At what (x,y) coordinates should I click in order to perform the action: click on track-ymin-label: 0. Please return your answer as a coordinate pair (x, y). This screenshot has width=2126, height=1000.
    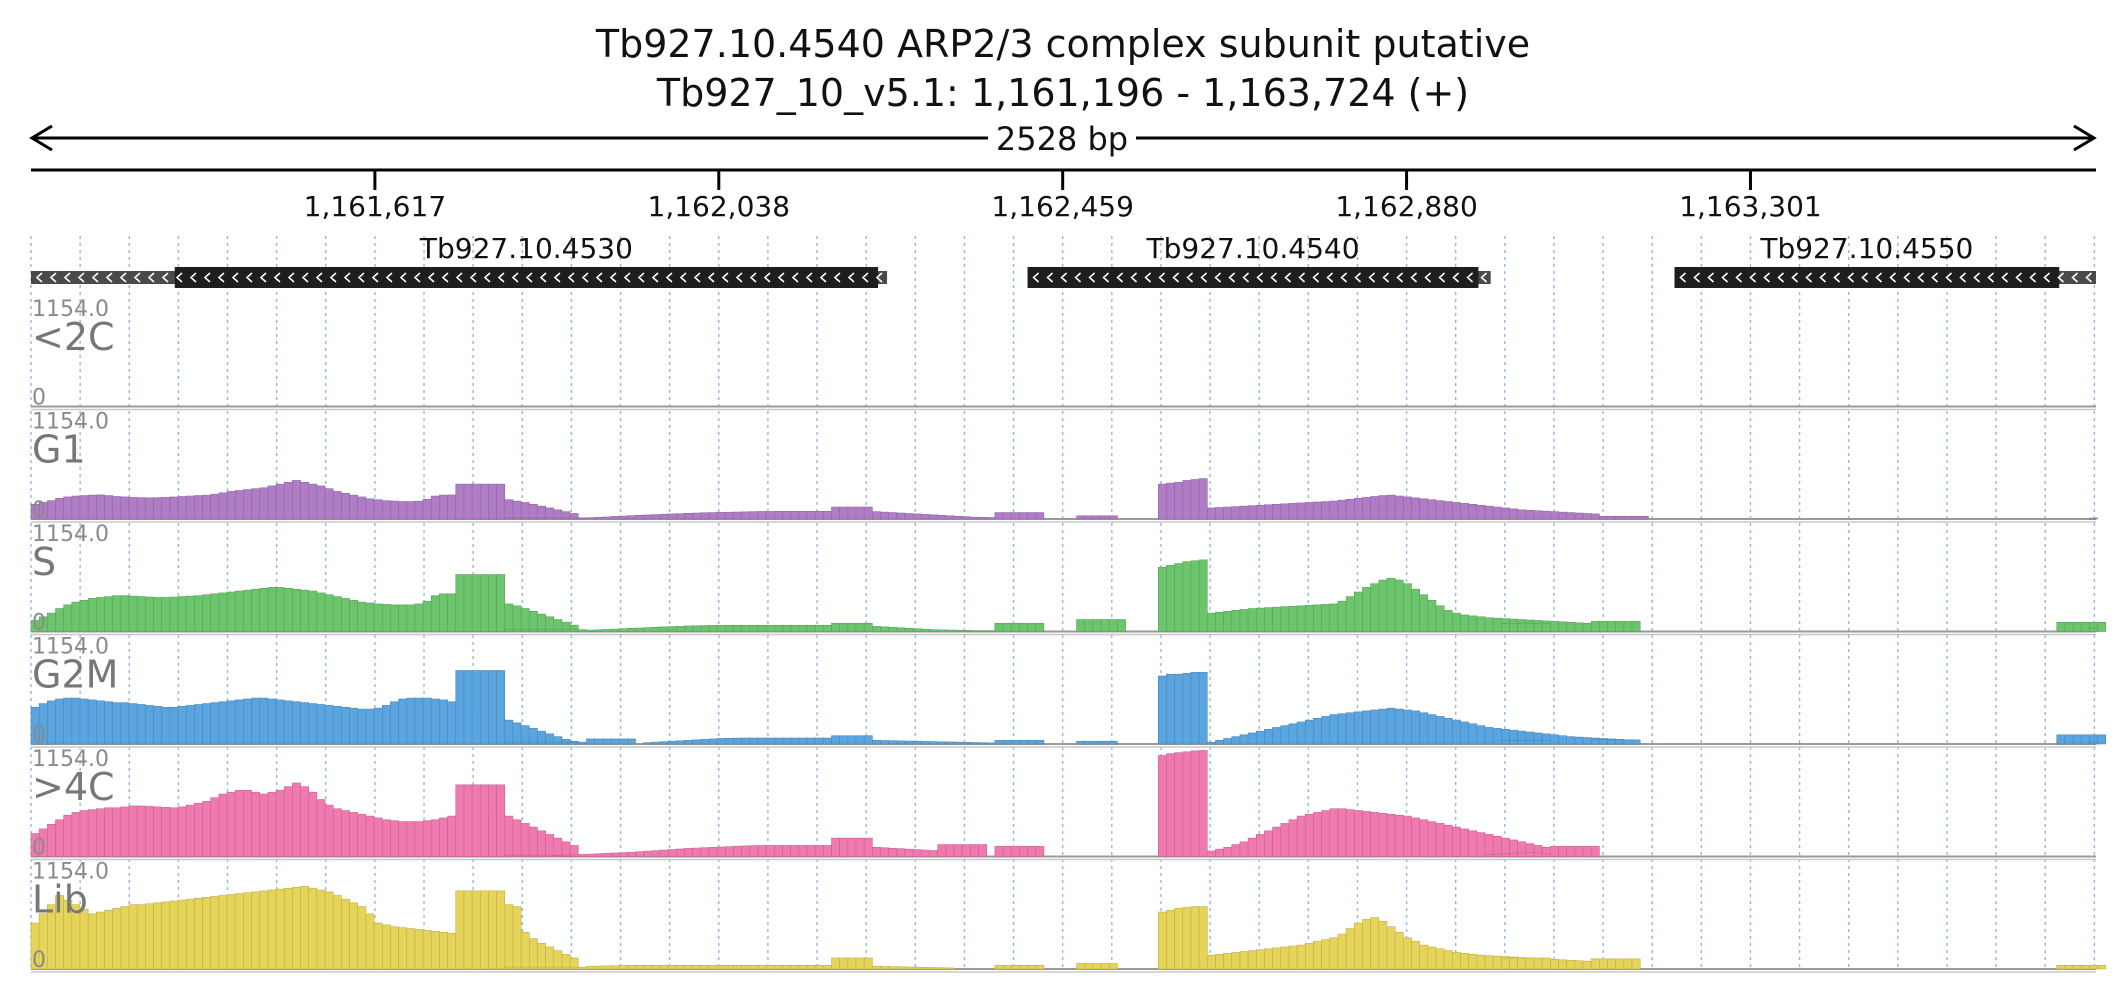
    Looking at the image, I should click on (39, 735).